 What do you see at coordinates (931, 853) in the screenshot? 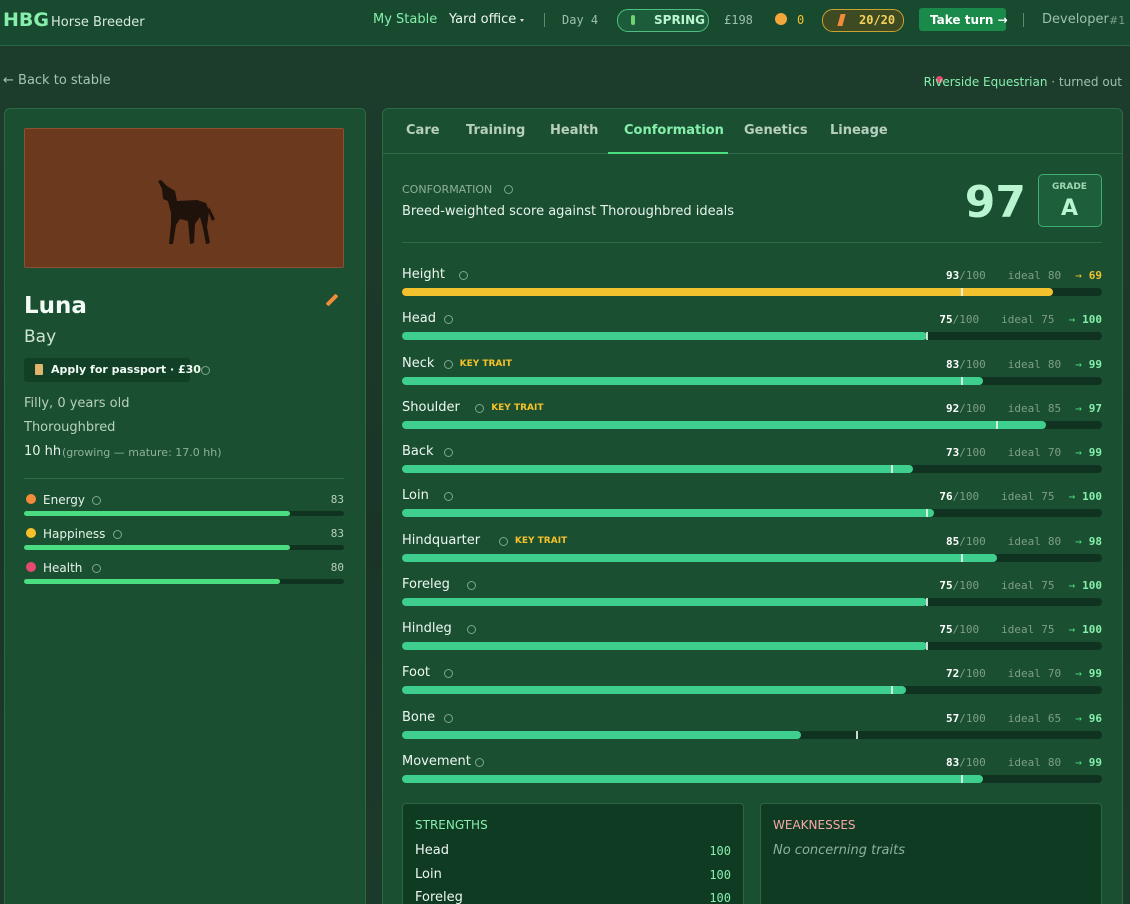
I see `weaknesses-box` at bounding box center [931, 853].